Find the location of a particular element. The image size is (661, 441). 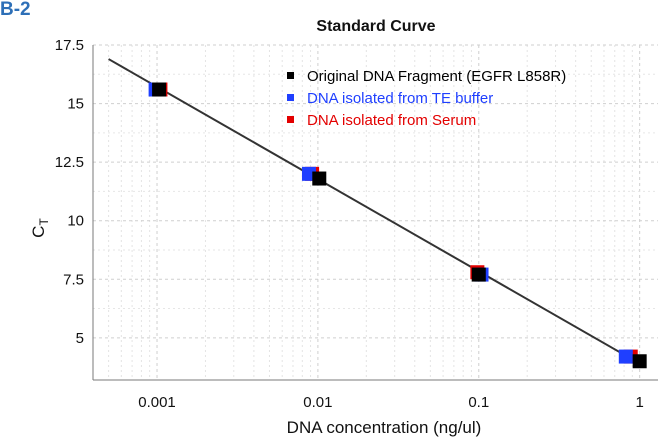

y-tick-label: 12.5 is located at coordinates (69, 162).